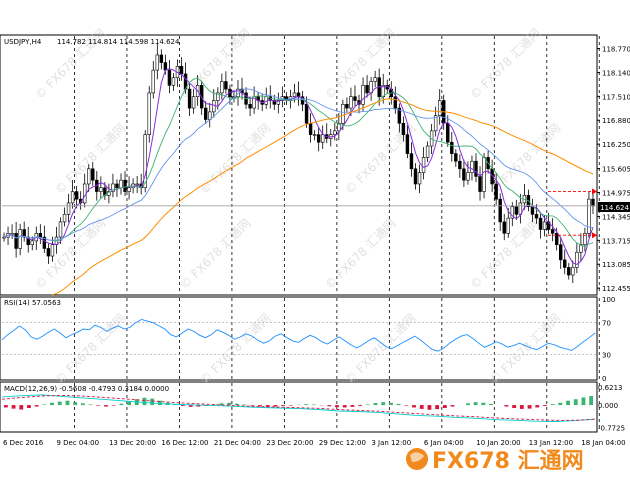 The image size is (630, 494). What do you see at coordinates (606, 324) in the screenshot?
I see `rsi-tick-label: 70` at bounding box center [606, 324].